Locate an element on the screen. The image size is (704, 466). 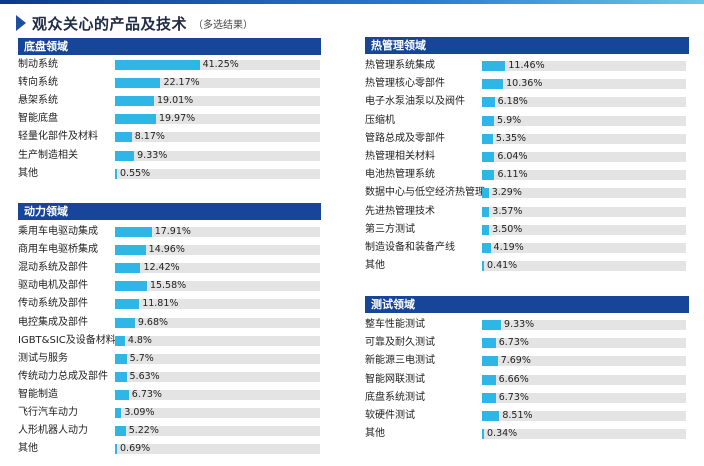
bar-row: 其他 0.69% is located at coordinates (169, 448).